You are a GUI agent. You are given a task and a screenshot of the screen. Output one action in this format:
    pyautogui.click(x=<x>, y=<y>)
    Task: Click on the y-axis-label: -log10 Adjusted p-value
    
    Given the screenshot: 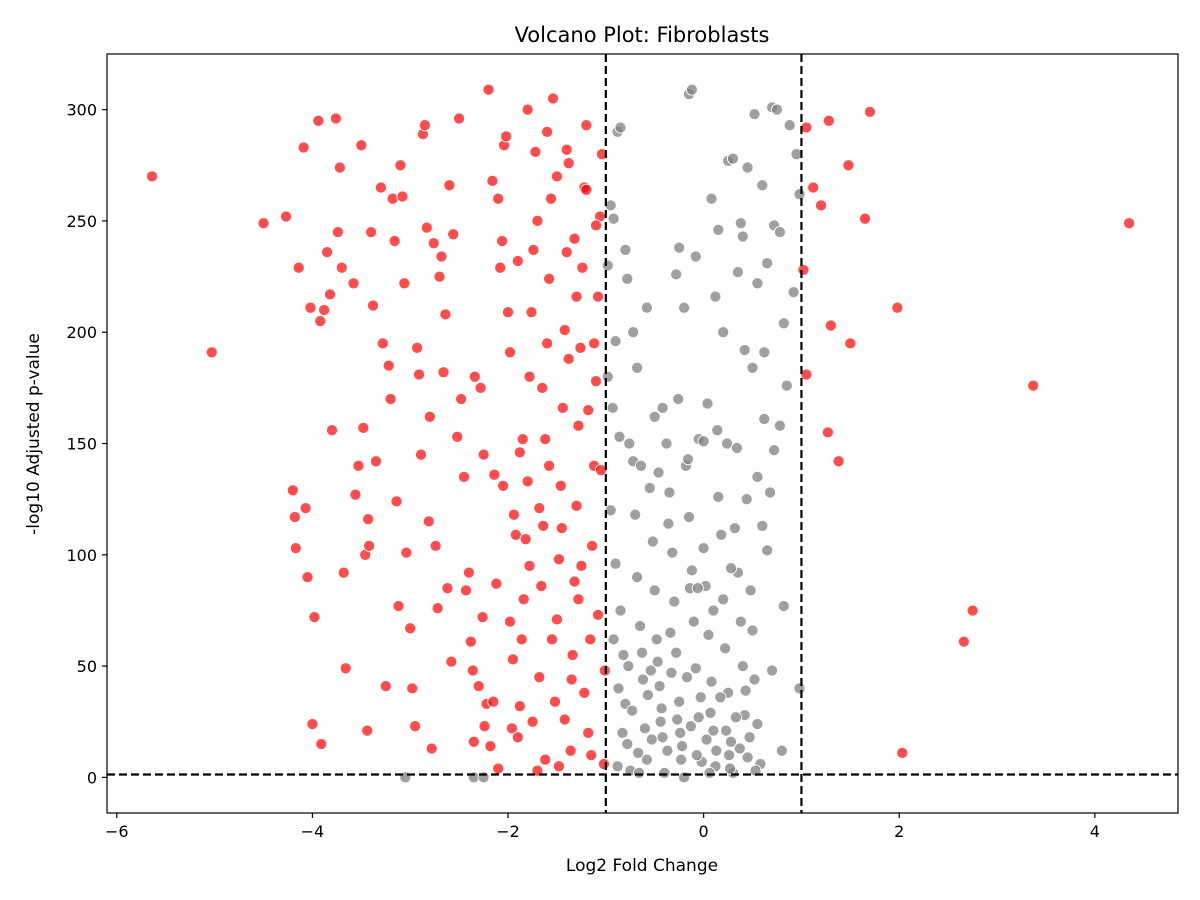 What is the action you would take?
    pyautogui.click(x=34, y=434)
    